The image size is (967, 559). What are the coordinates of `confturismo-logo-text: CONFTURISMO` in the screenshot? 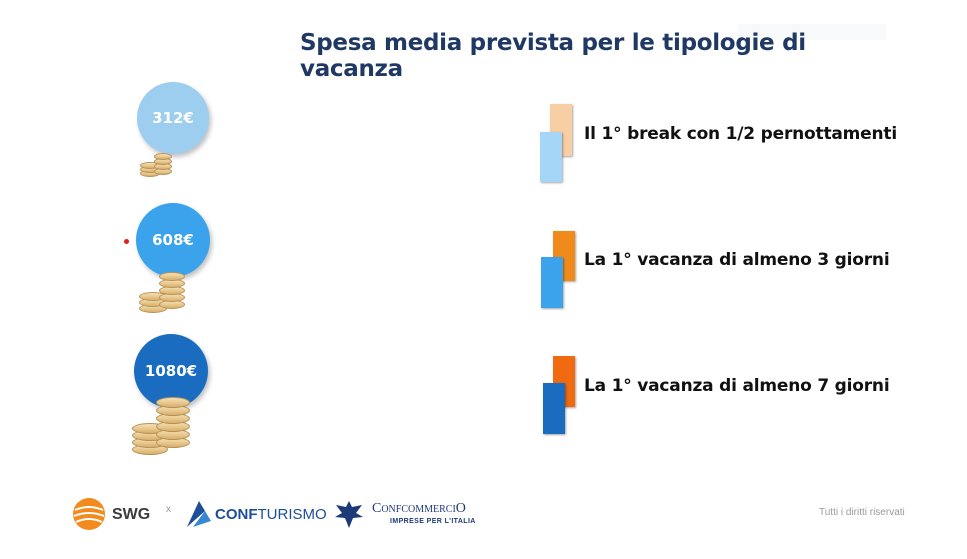 It's located at (271, 514).